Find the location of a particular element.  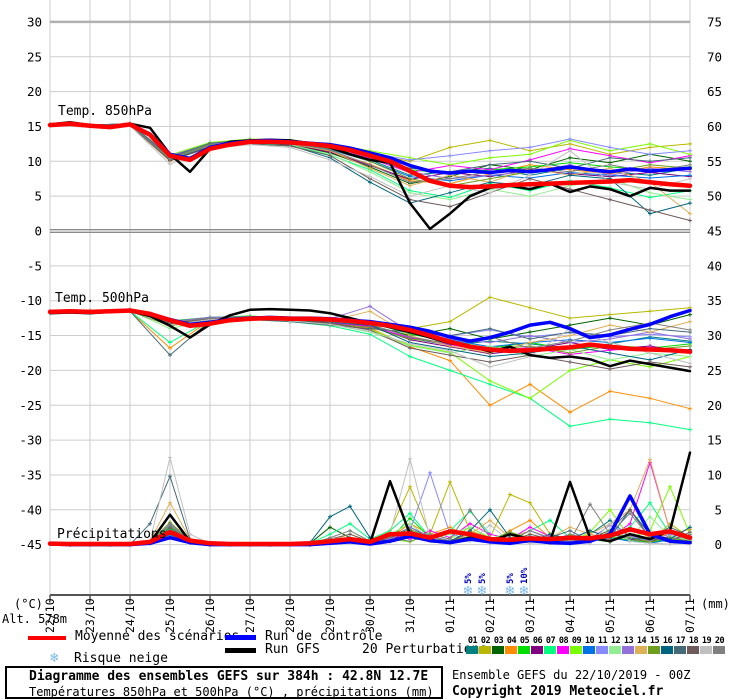

x-axis-date-label: 30/10 is located at coordinates (370, 615).